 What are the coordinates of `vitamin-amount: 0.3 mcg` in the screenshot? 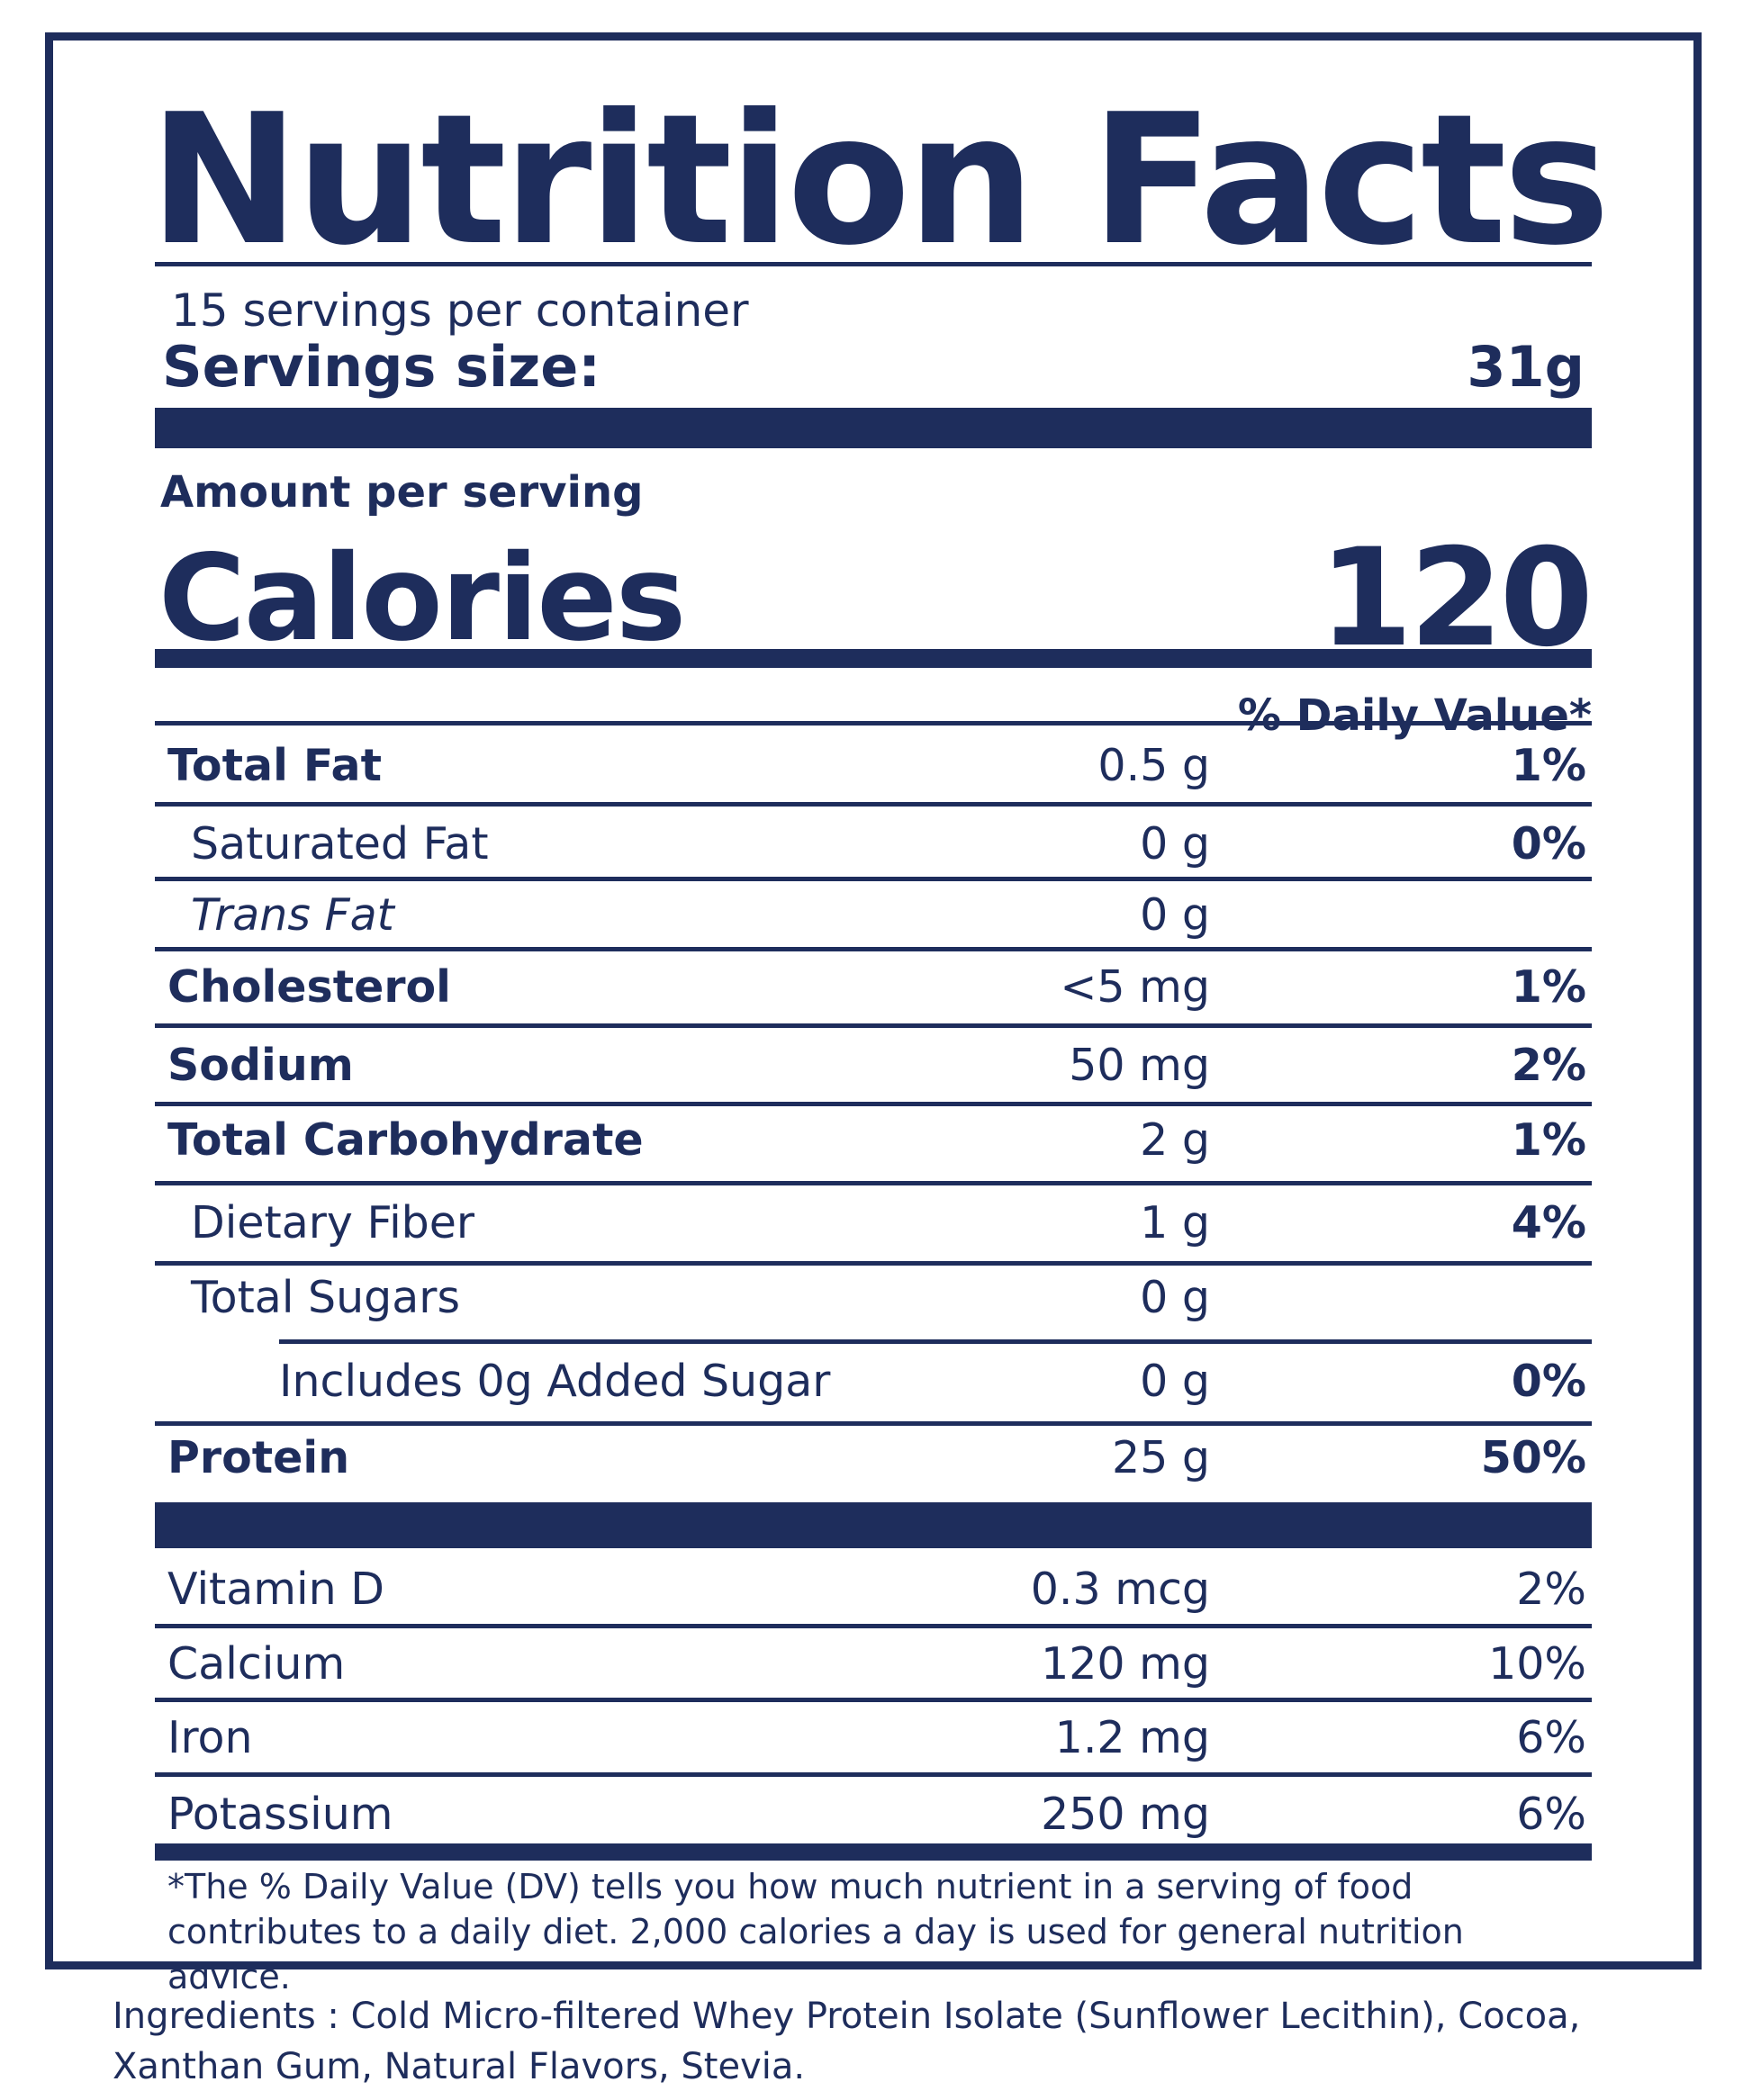 It's located at (1120, 1589).